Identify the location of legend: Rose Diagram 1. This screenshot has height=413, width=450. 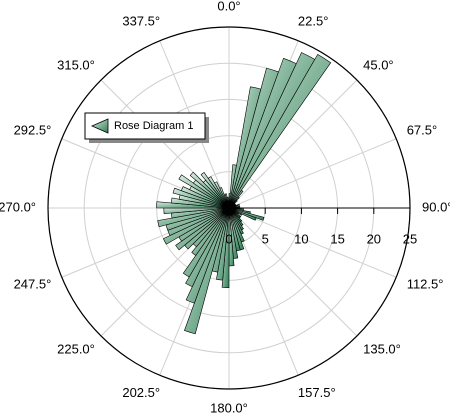
(146, 127).